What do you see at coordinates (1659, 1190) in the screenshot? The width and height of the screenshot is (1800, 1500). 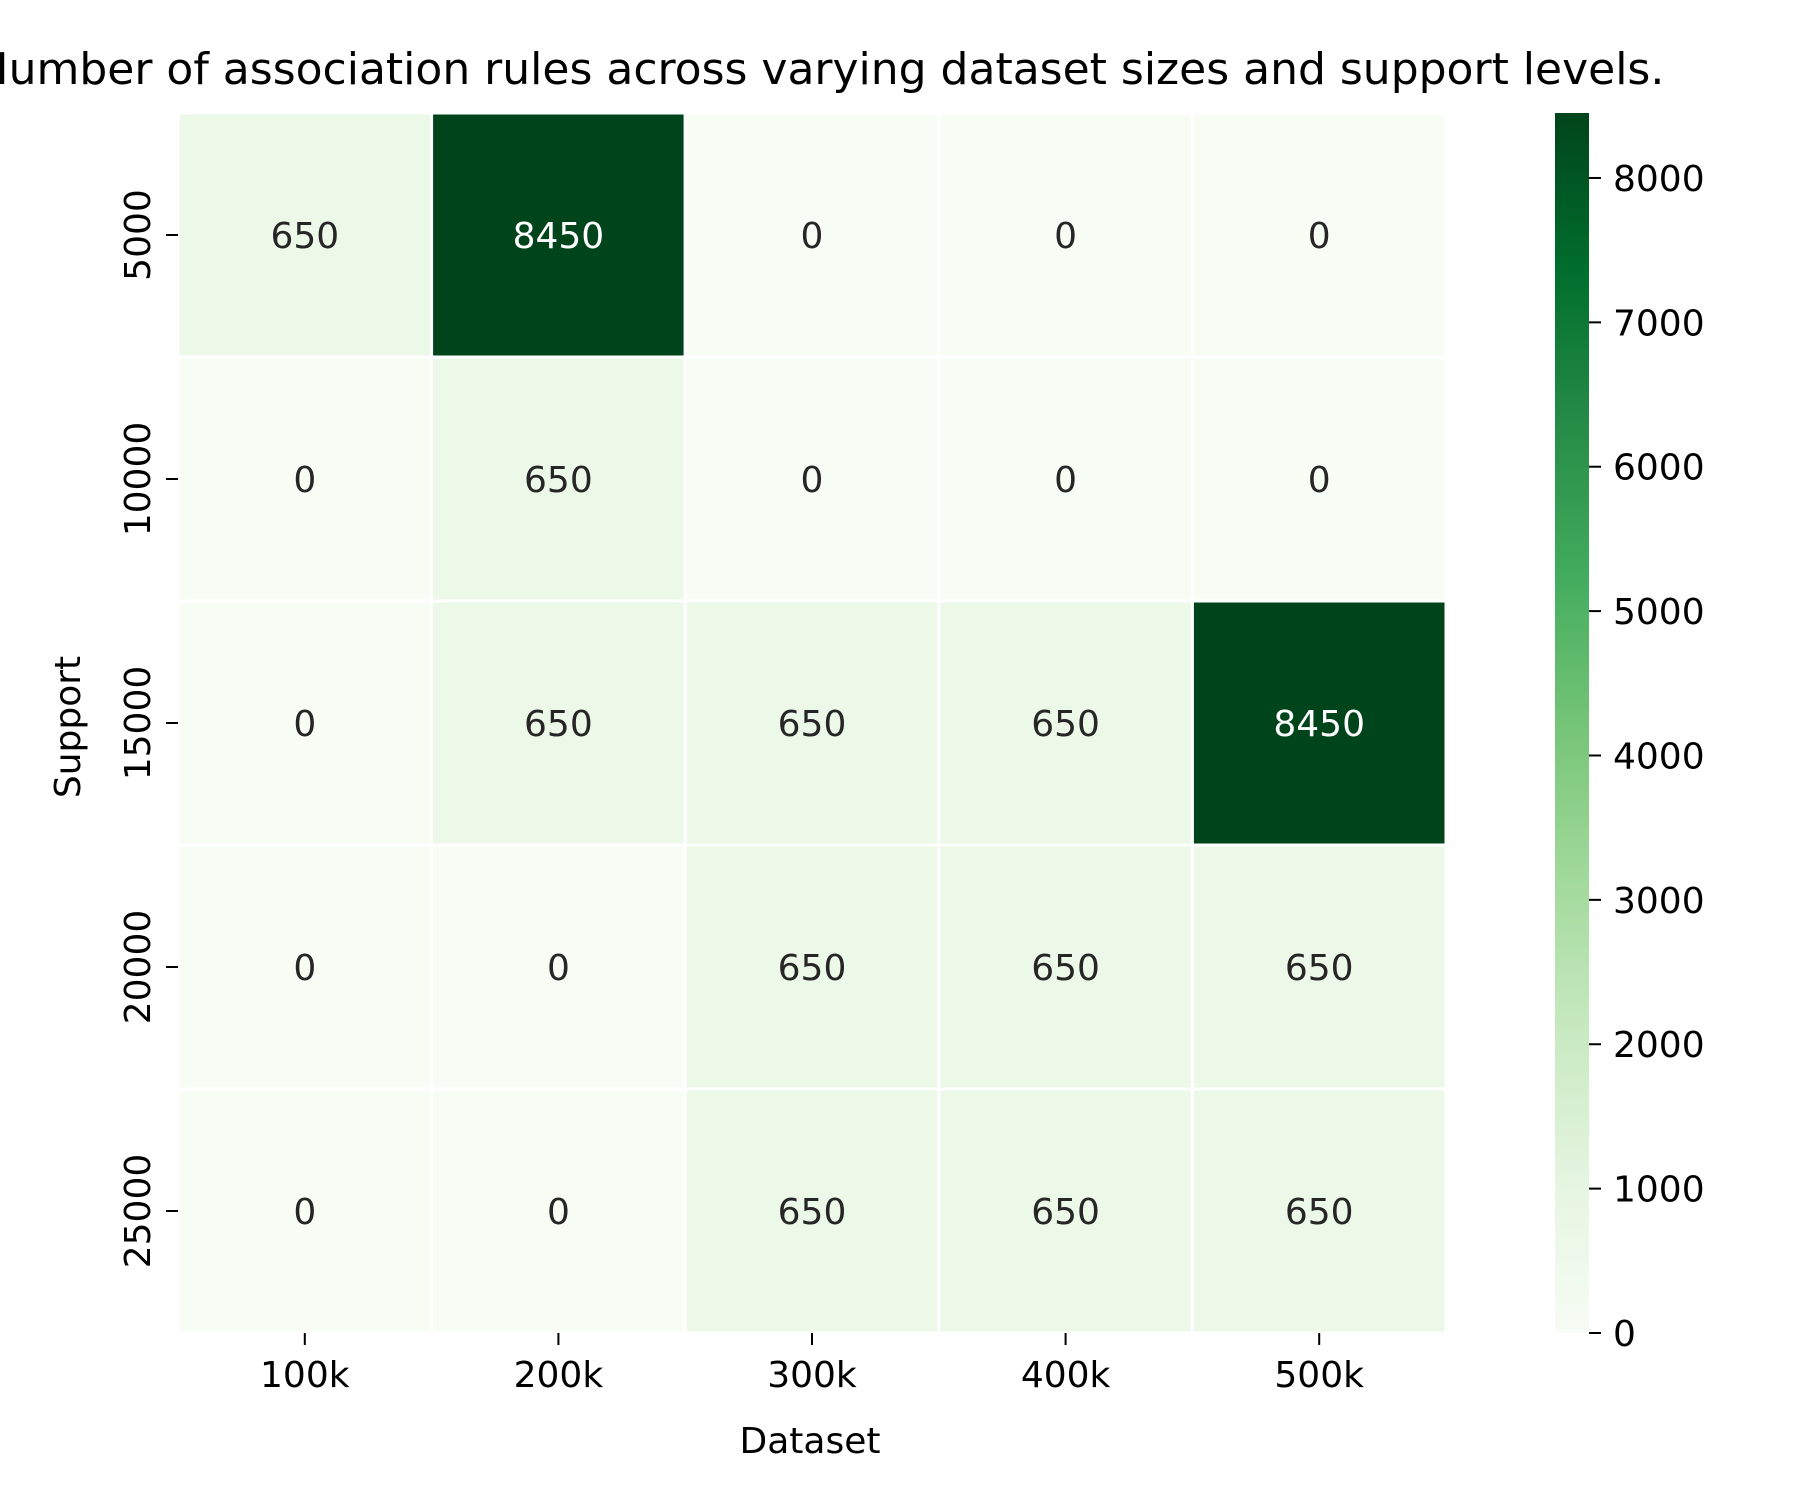 I see `colorbar-tick-label: 1000` at bounding box center [1659, 1190].